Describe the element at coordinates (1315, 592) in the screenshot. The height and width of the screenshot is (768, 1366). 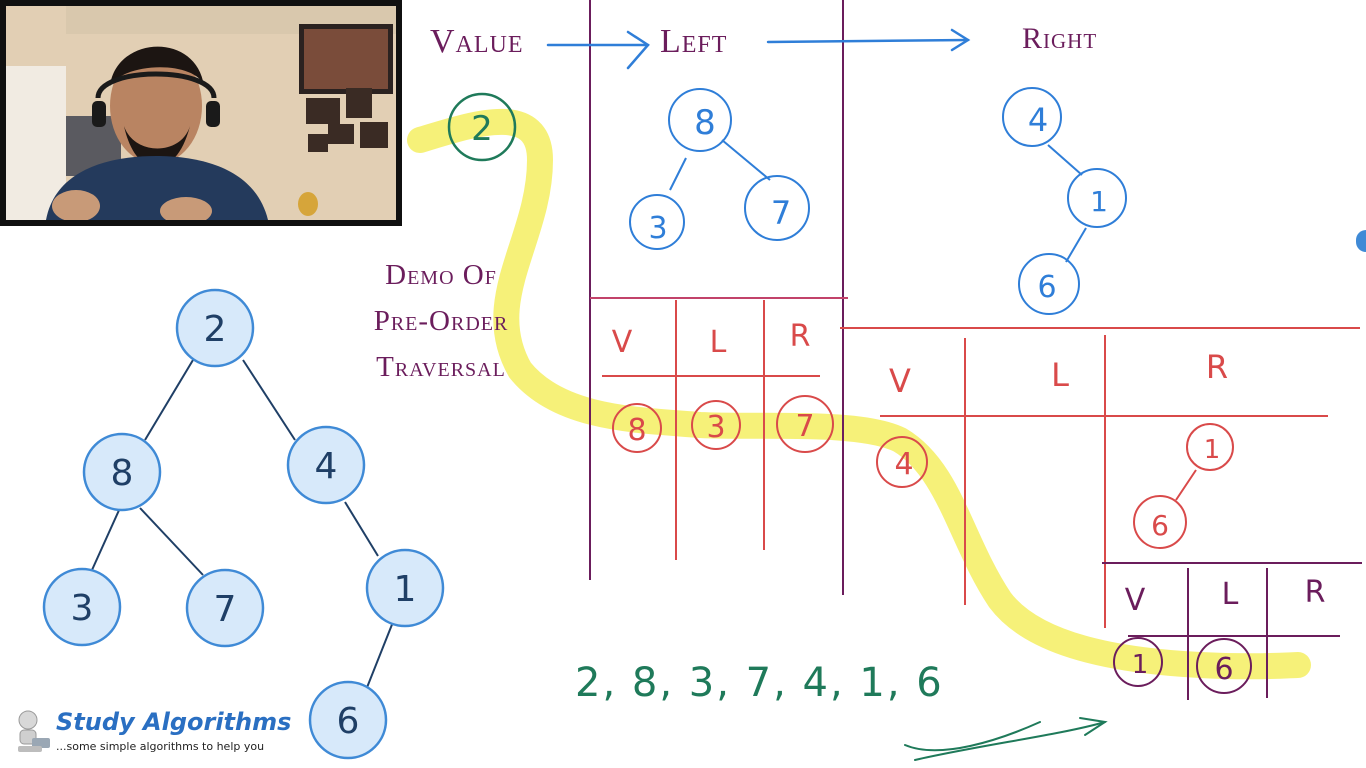
I see `table3-header-r: R` at that location.